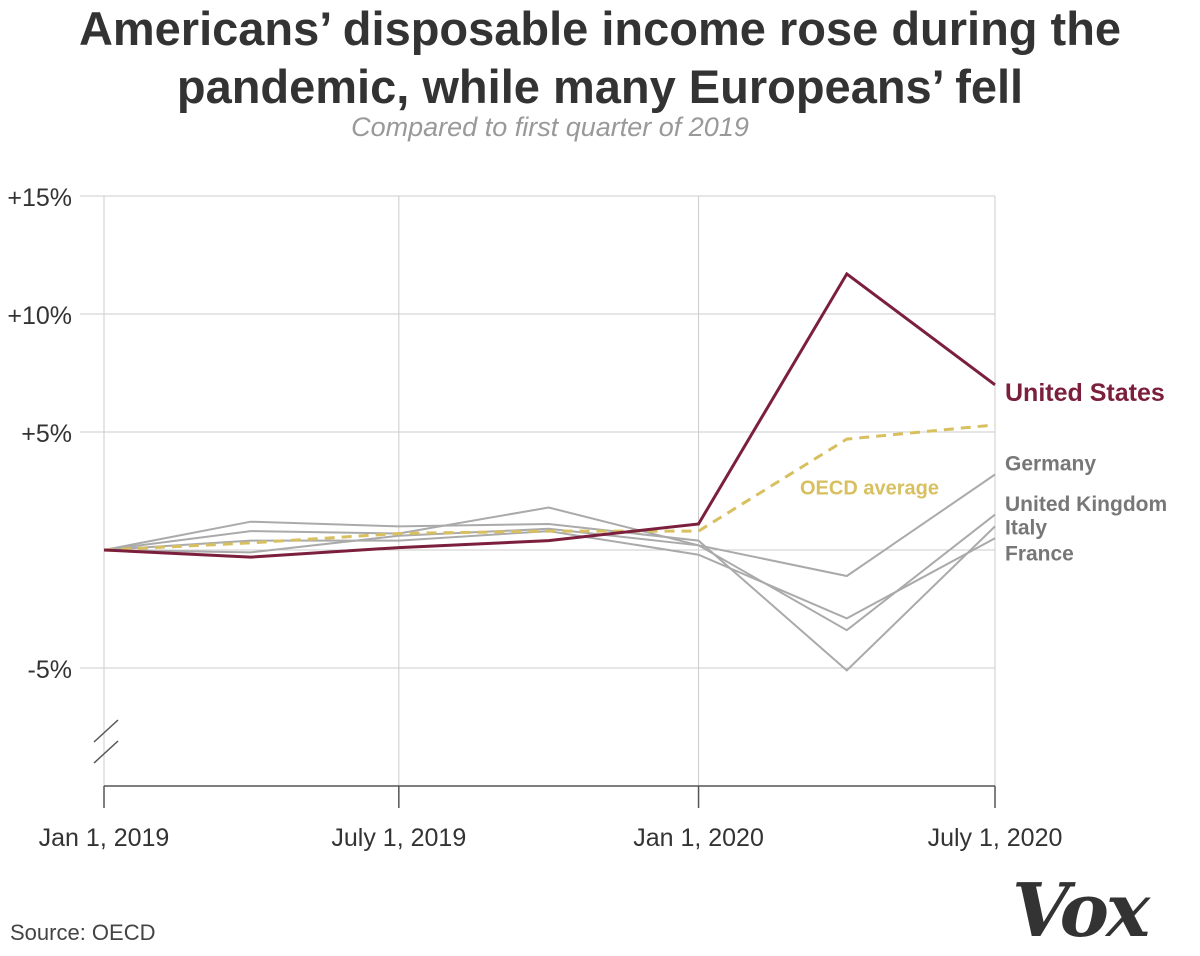 Image resolution: width=1200 pixels, height=956 pixels. I want to click on series-label-united-kingdom: United Kingdom, so click(1086, 504).